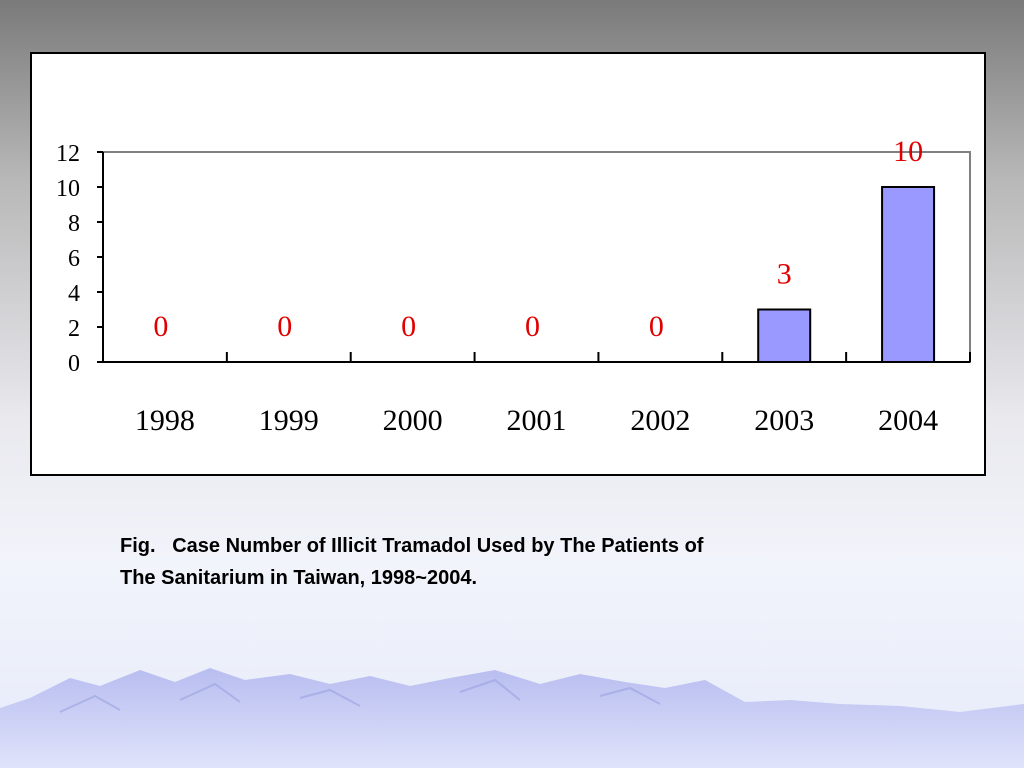  What do you see at coordinates (784, 335) in the screenshot?
I see `bar-2003` at bounding box center [784, 335].